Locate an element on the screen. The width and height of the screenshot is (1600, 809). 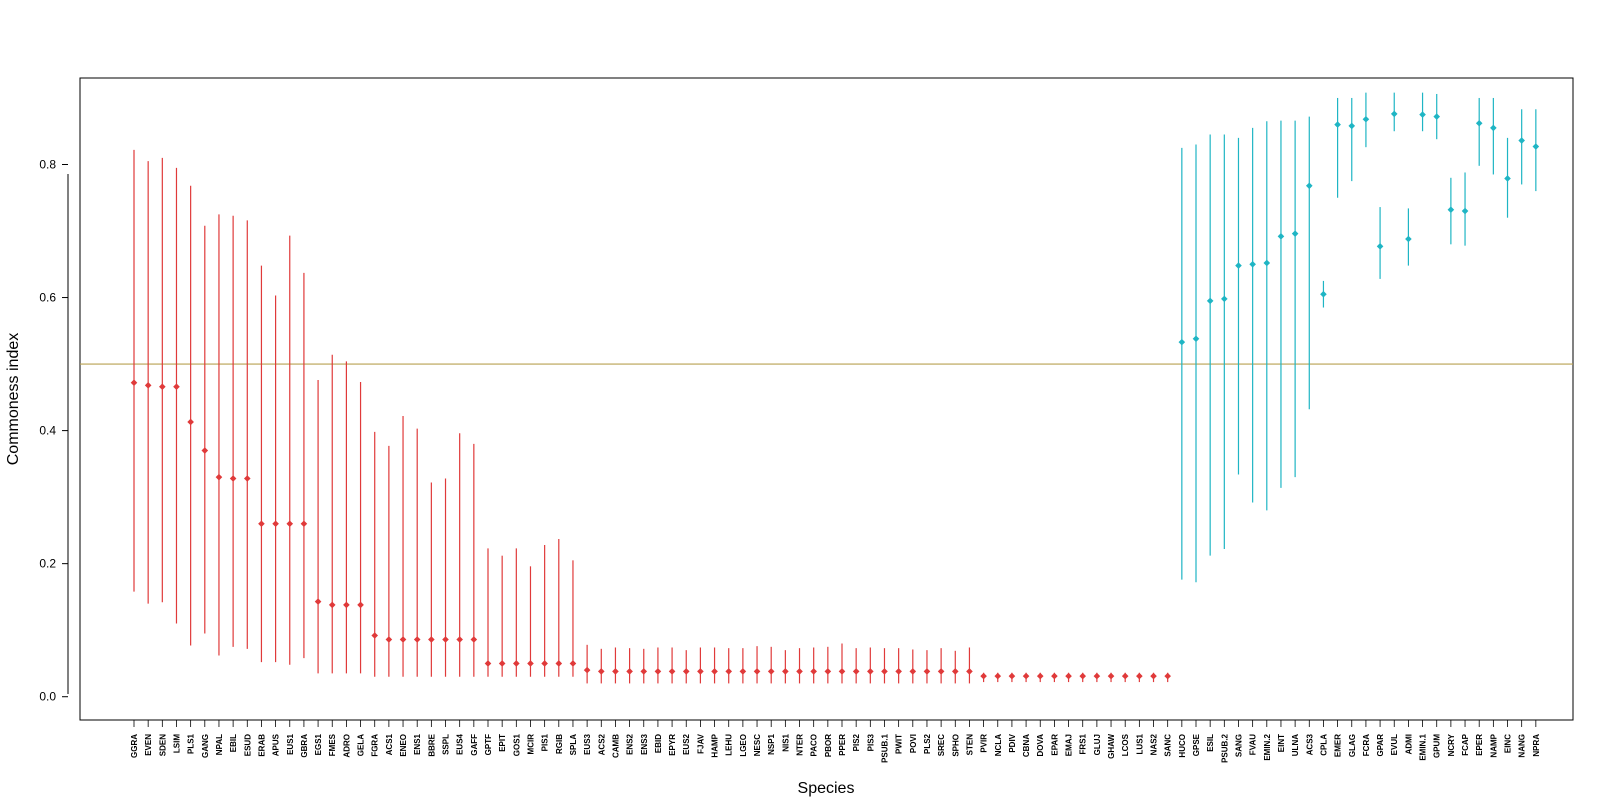
x-tick-label: EPER is located at coordinates (1479, 745).